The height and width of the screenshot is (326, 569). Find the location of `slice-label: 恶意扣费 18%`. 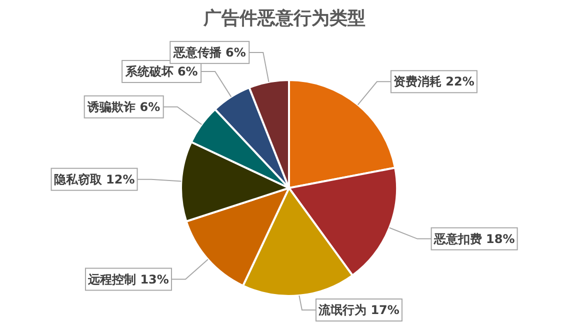

slice-label: 恶意扣费 18% is located at coordinates (473, 239).